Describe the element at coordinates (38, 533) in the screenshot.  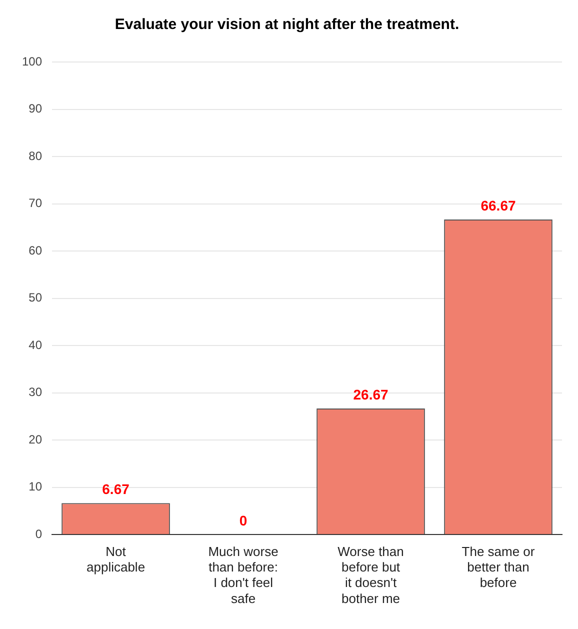
I see `y-tick-label: 0` at that location.